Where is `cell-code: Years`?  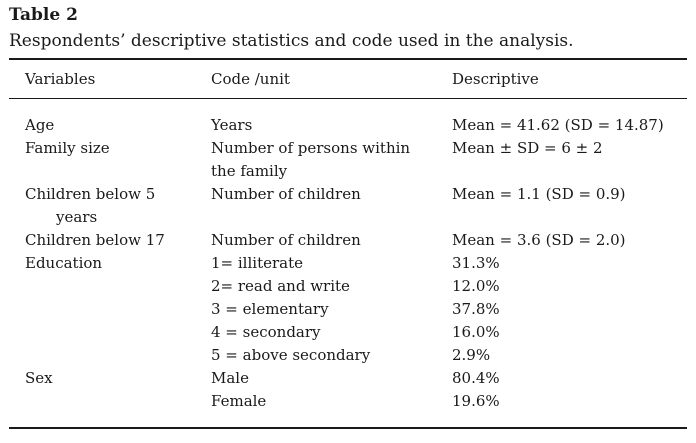
cell-code: Years is located at coordinates (232, 125).